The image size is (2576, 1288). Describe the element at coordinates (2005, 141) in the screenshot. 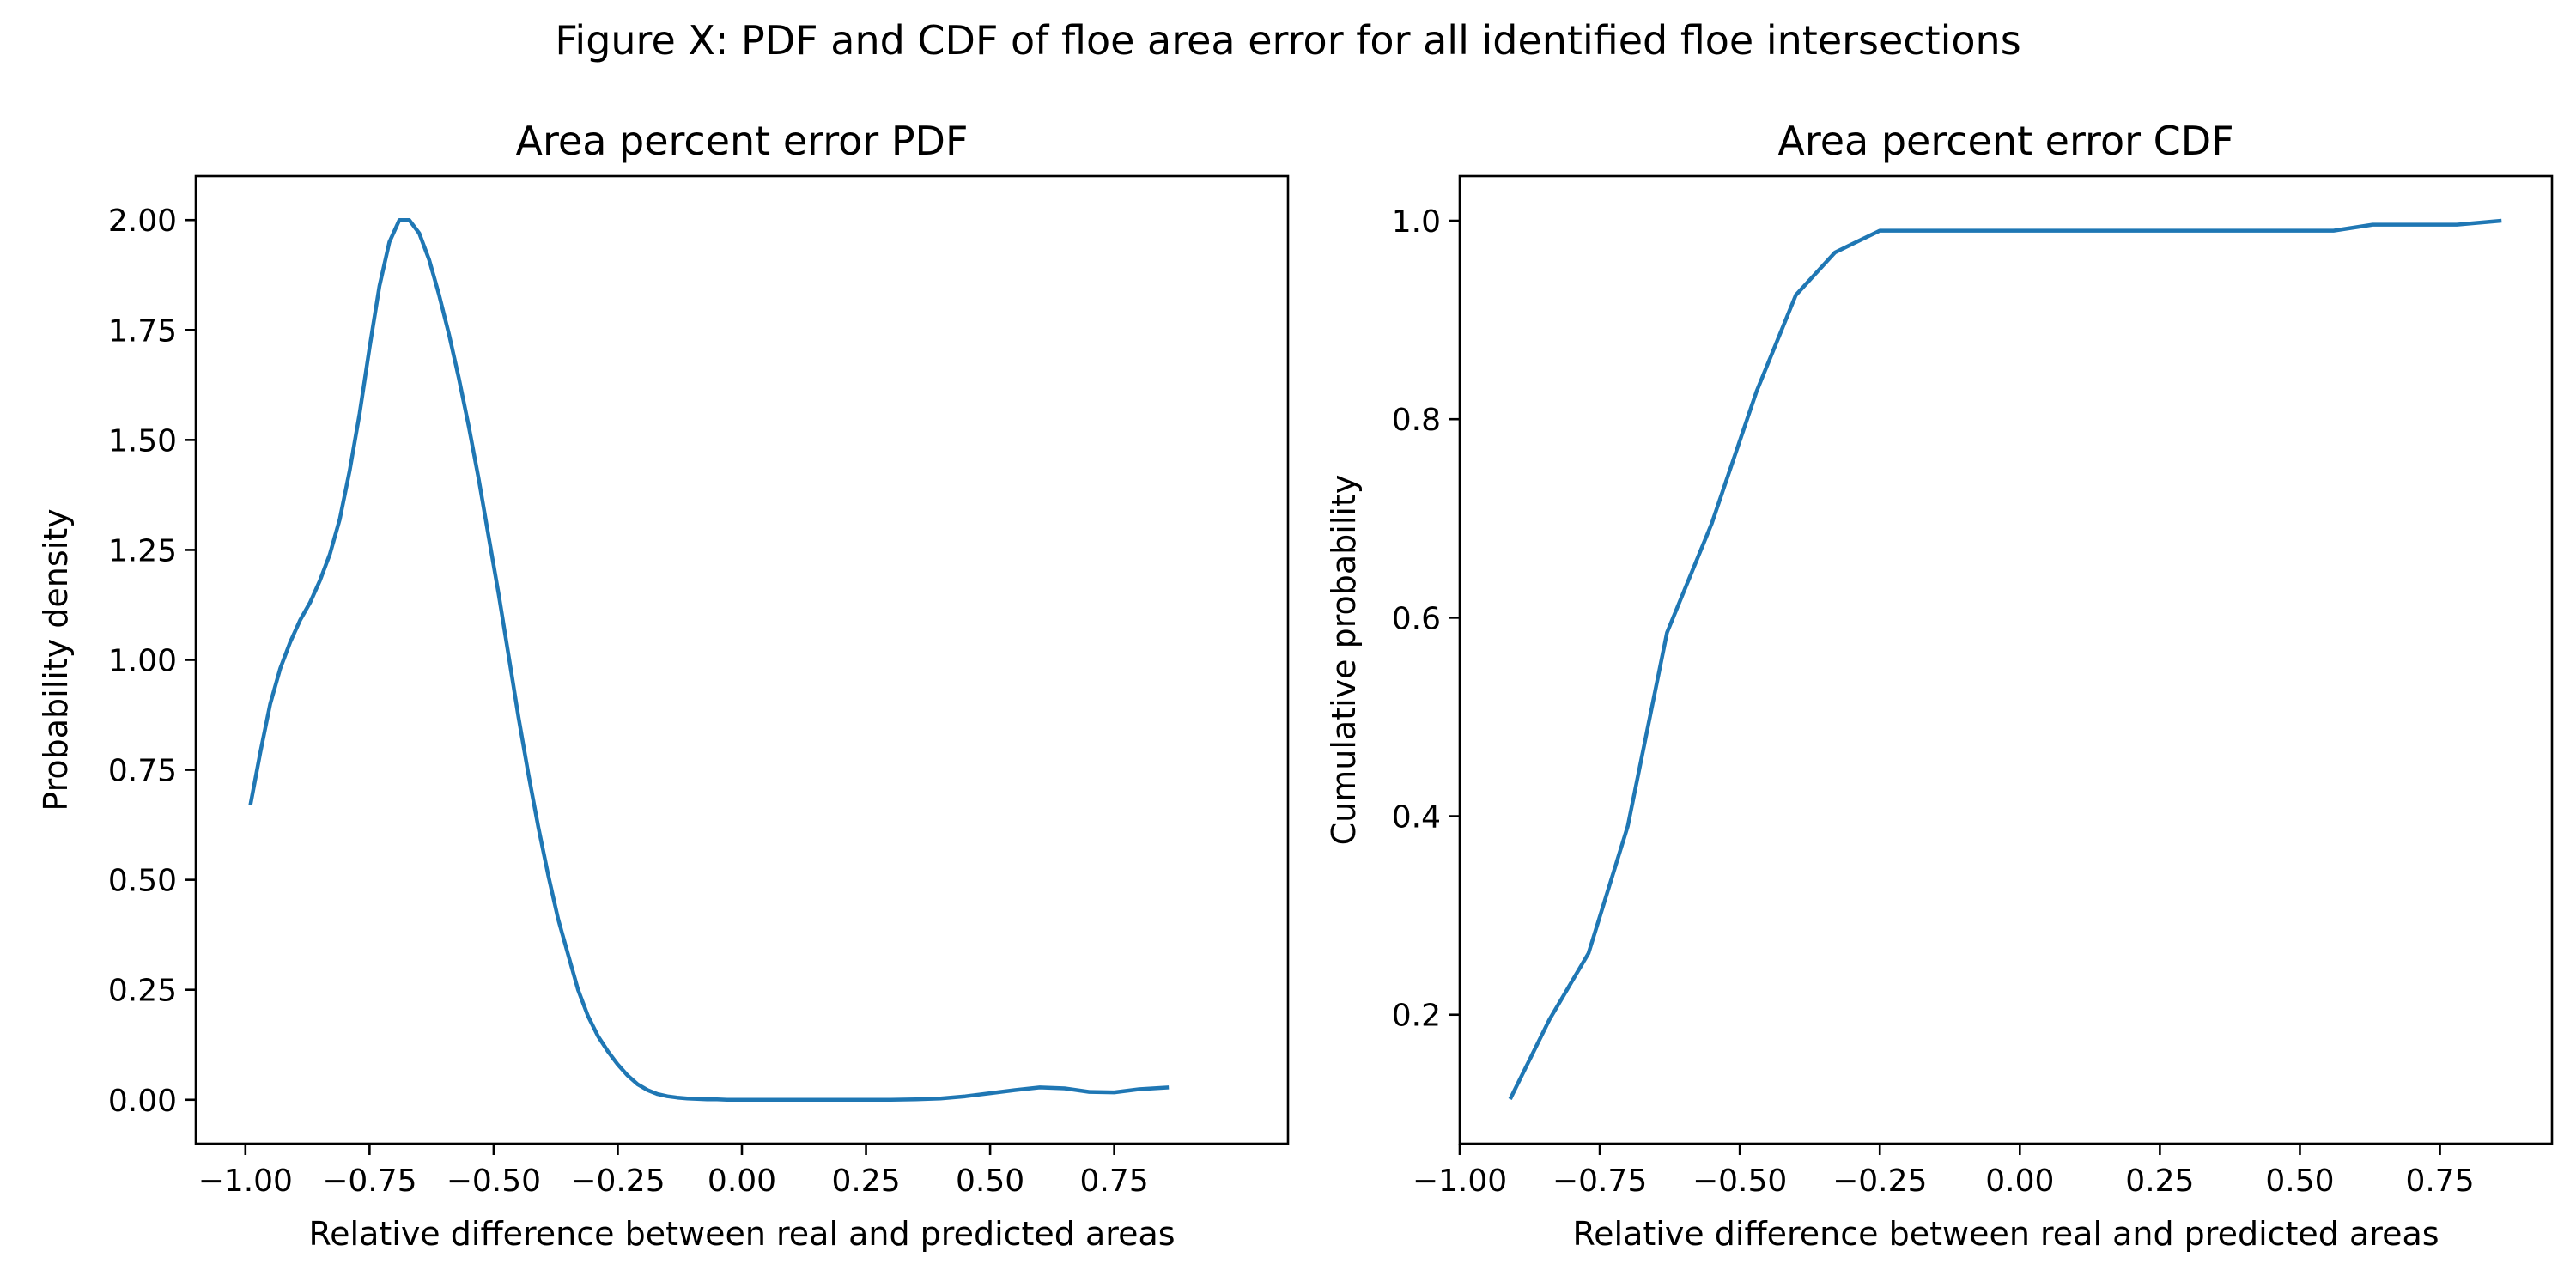

I see `cdf-axes-title: Area percent error CDF` at that location.